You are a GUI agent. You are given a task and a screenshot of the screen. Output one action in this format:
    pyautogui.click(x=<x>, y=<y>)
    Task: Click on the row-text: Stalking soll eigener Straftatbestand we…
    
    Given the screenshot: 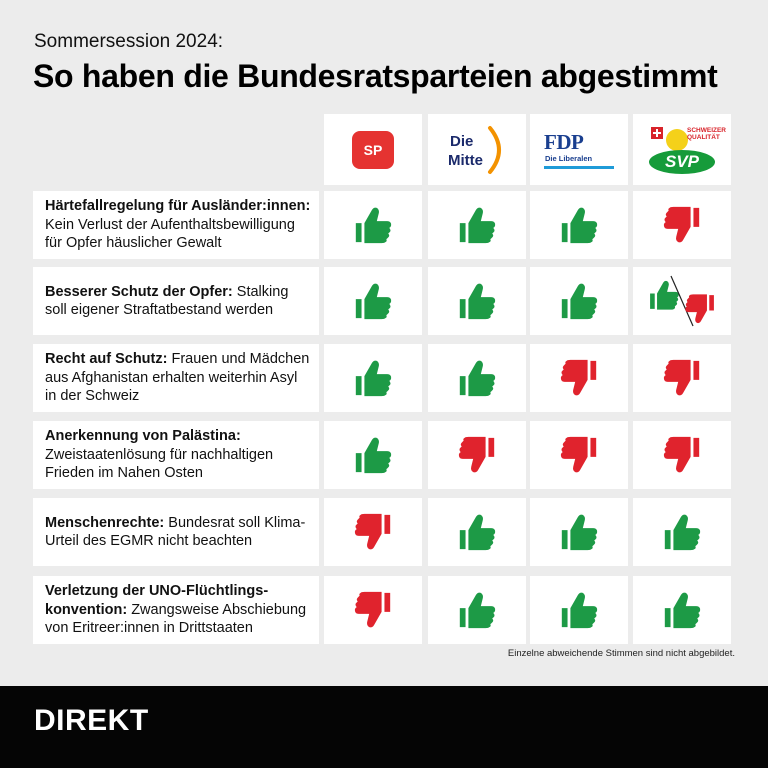 What is the action you would take?
    pyautogui.click(x=167, y=301)
    